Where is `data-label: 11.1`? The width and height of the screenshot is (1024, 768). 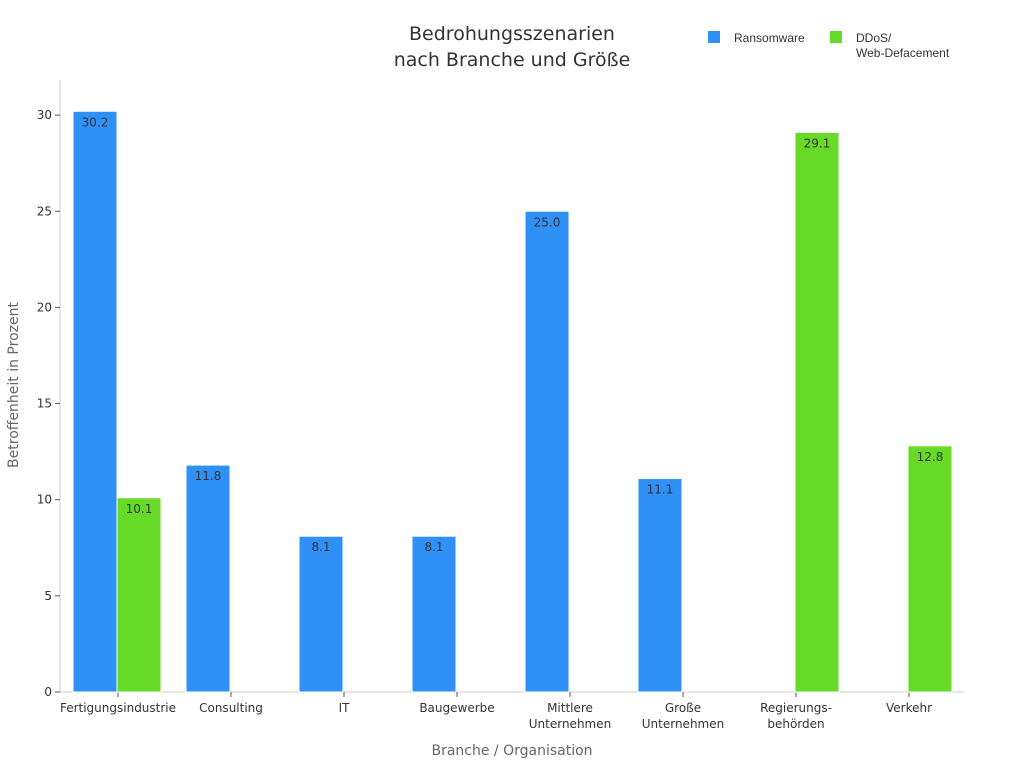 data-label: 11.1 is located at coordinates (660, 490).